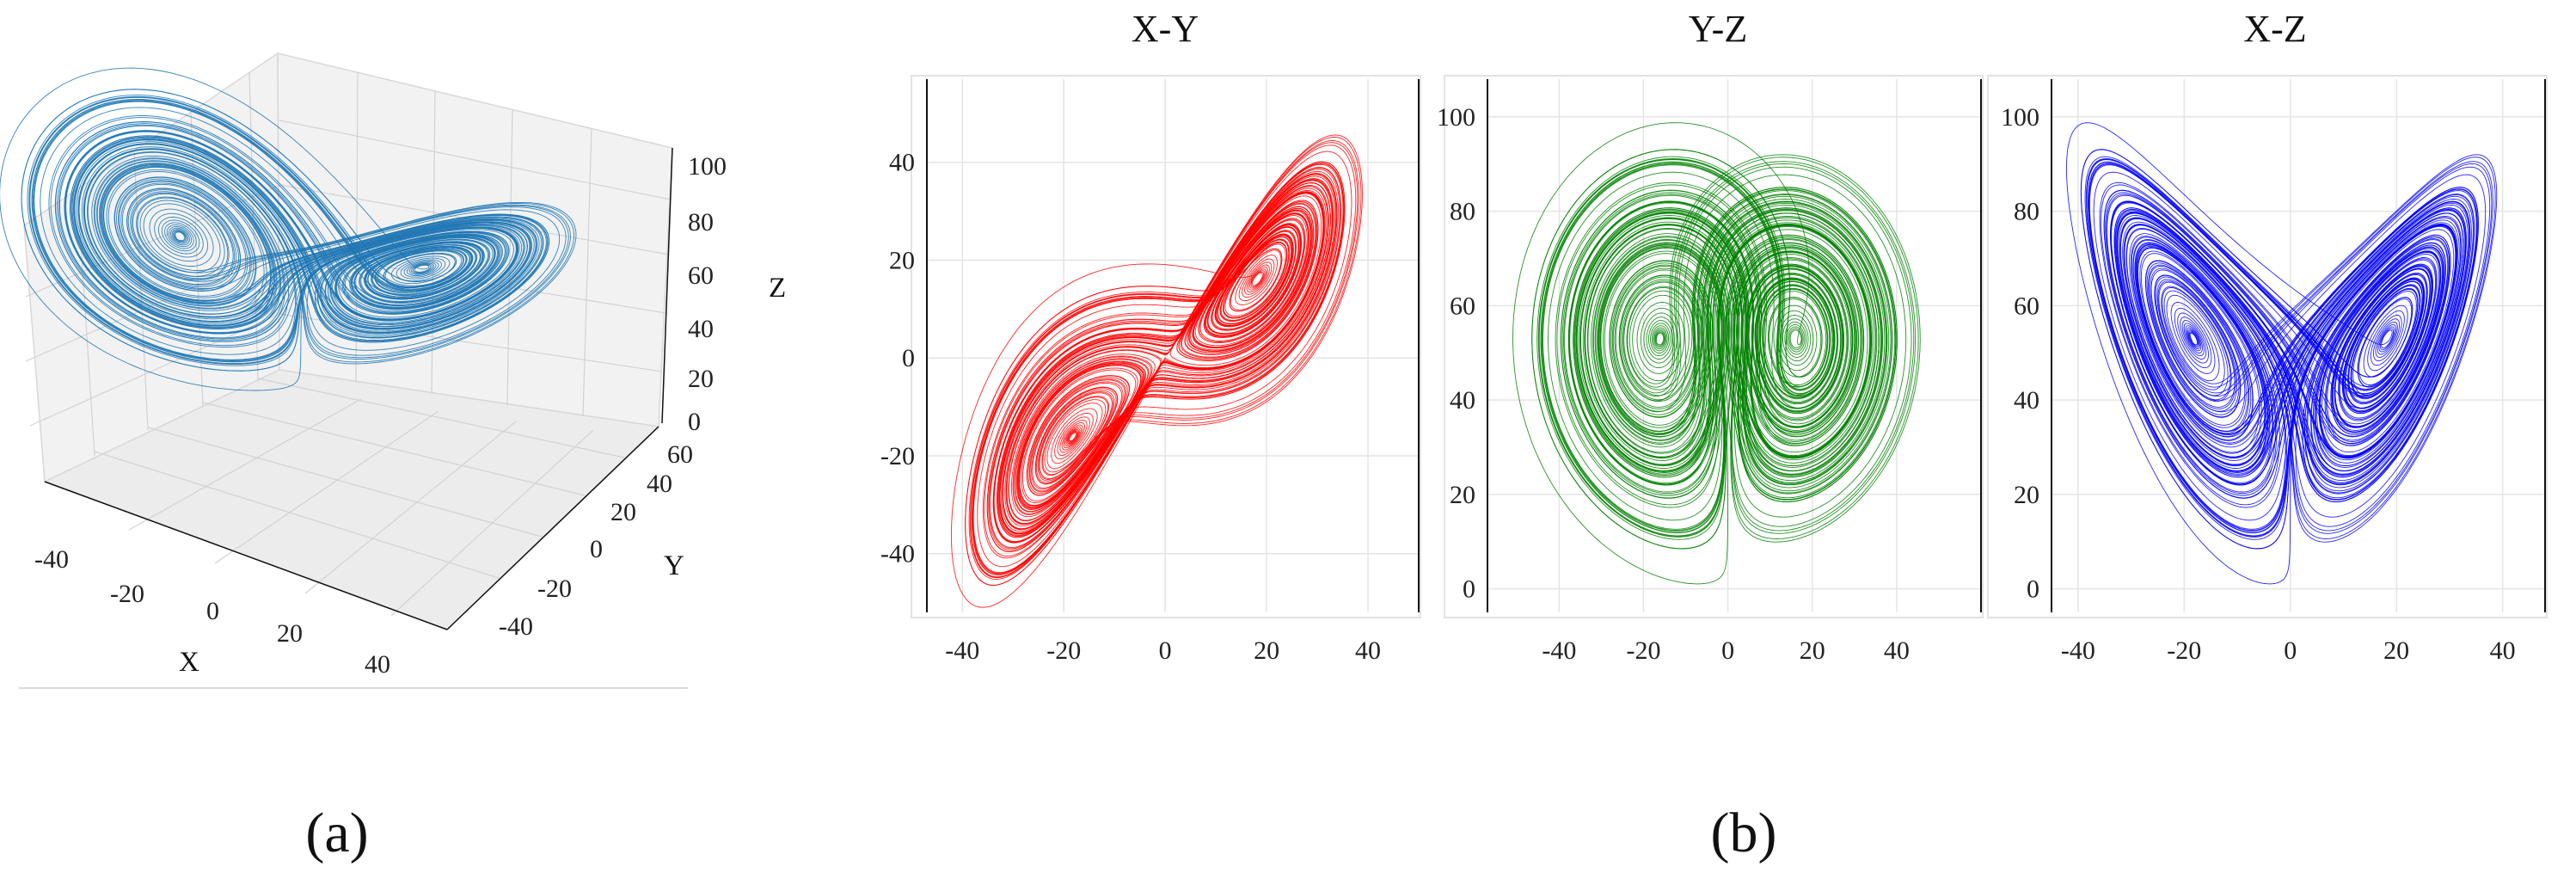 The width and height of the screenshot is (2576, 879). I want to click on panel-yz-border, so click(1714, 346).